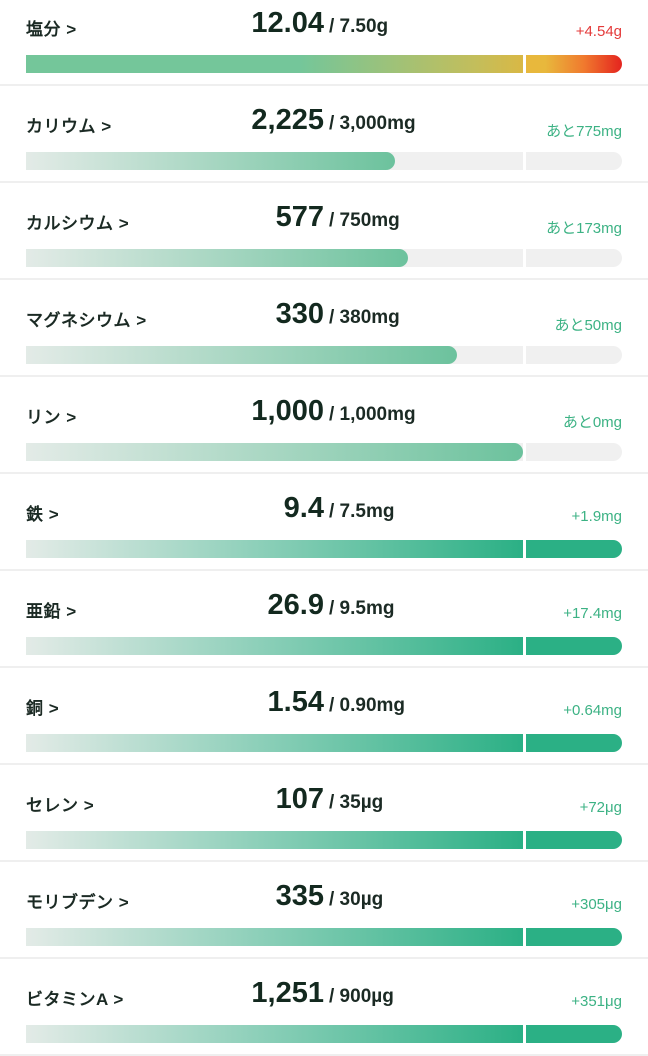  I want to click on intake-value: 335, so click(299, 896).